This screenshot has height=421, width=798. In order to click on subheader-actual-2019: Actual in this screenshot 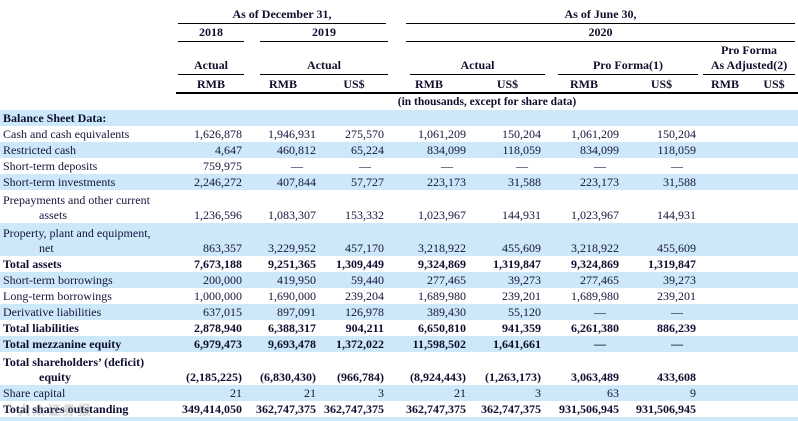, I will do `click(317, 58)`.